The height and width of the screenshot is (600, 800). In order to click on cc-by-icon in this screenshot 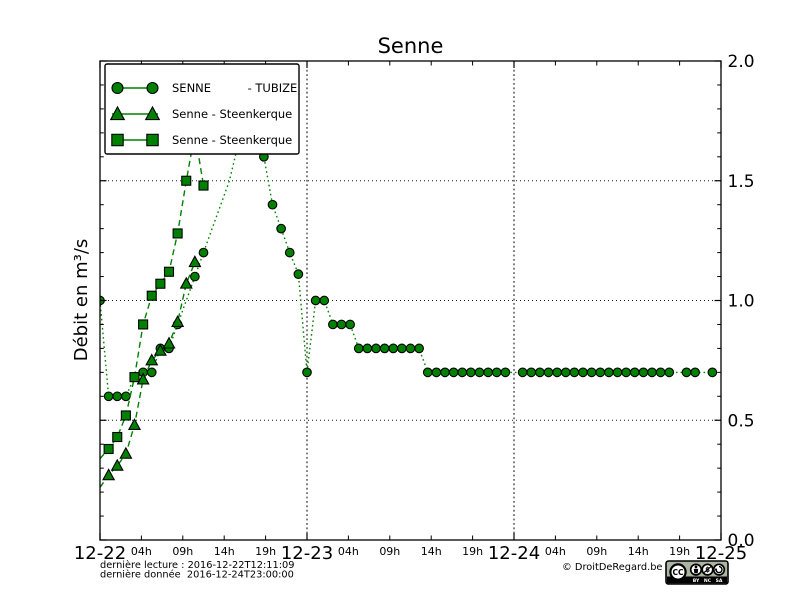, I will do `click(696, 569)`.